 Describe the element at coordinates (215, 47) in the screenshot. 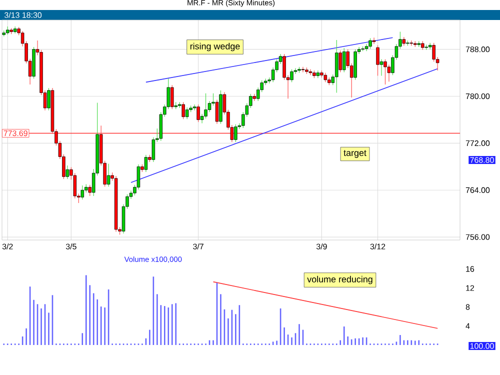

I see `annotation: rising wedge` at that location.